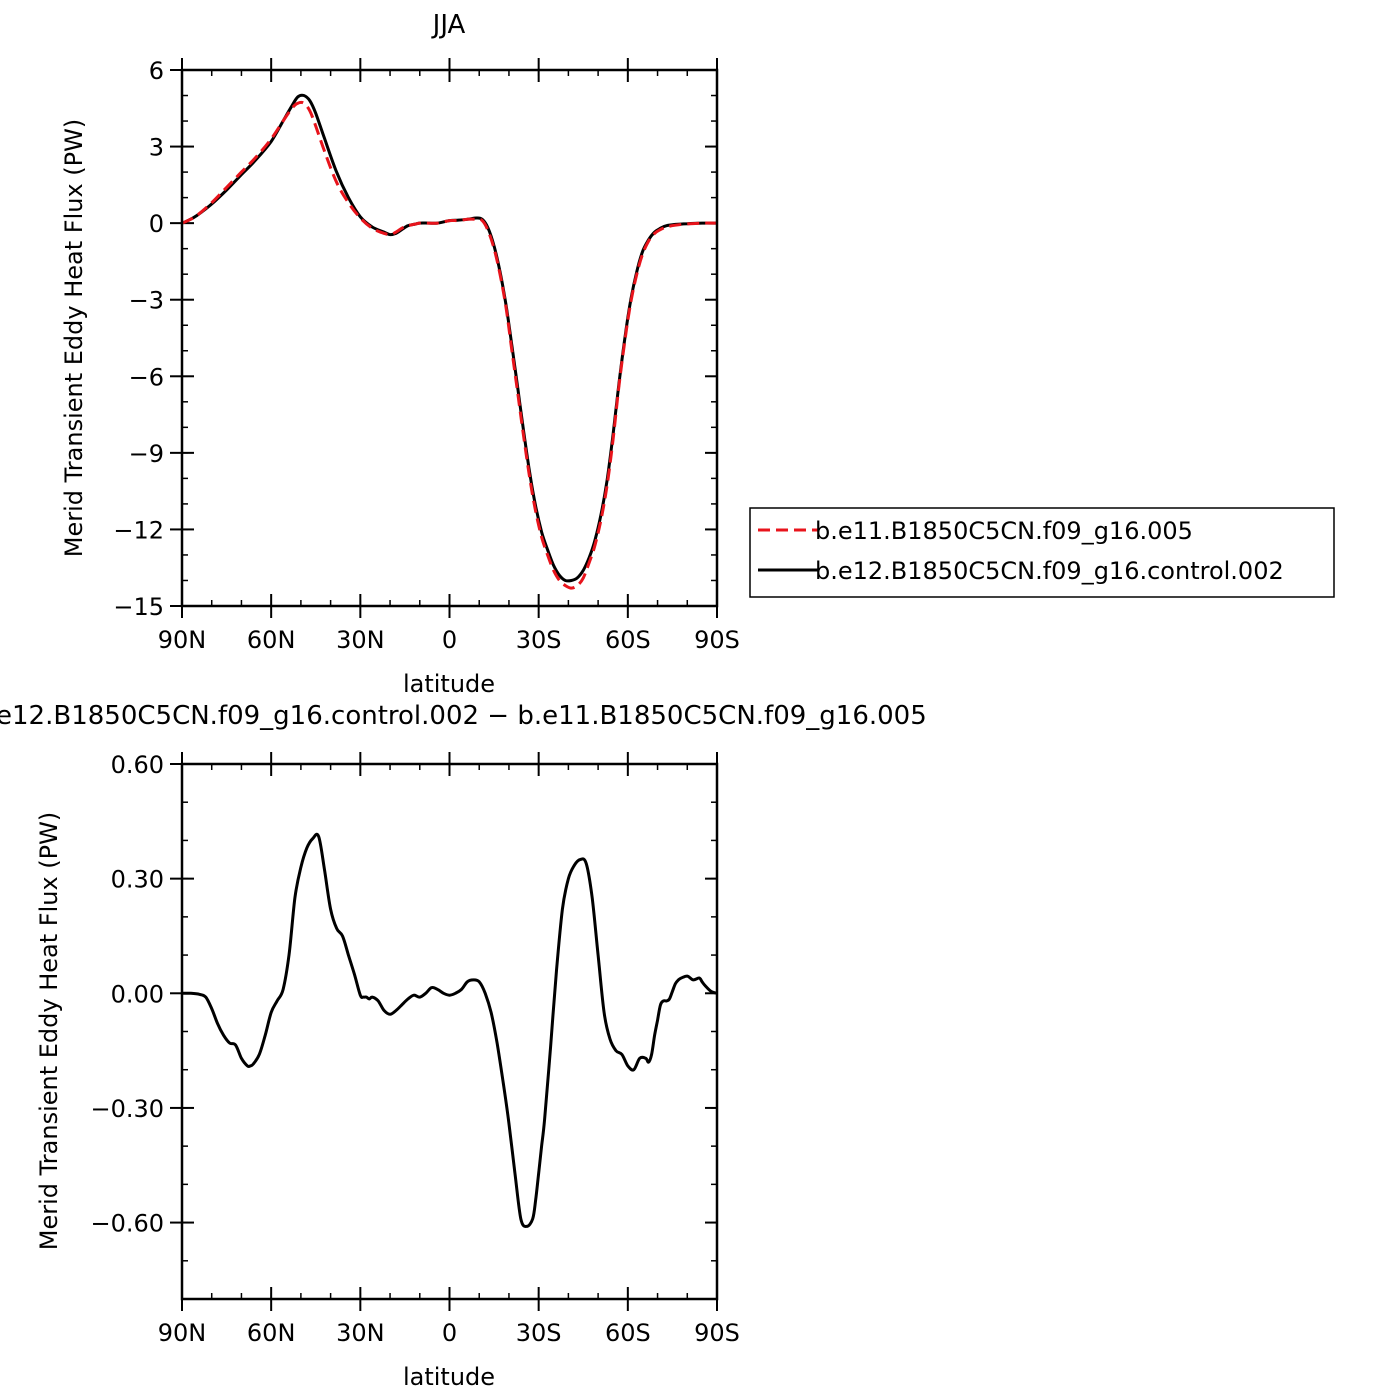 The height and width of the screenshot is (1397, 1394). I want to click on top-series, so click(449, 341).